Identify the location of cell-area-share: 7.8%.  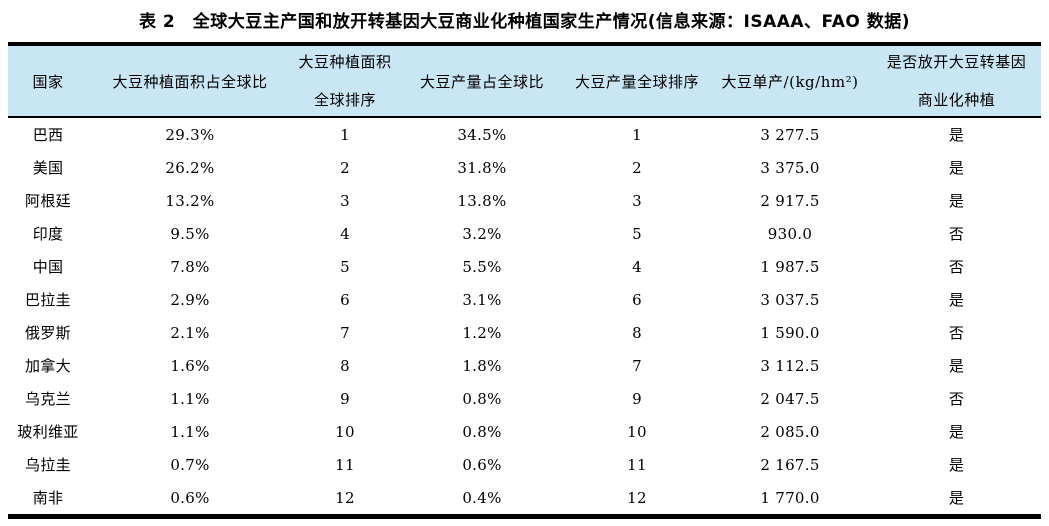
(190, 266).